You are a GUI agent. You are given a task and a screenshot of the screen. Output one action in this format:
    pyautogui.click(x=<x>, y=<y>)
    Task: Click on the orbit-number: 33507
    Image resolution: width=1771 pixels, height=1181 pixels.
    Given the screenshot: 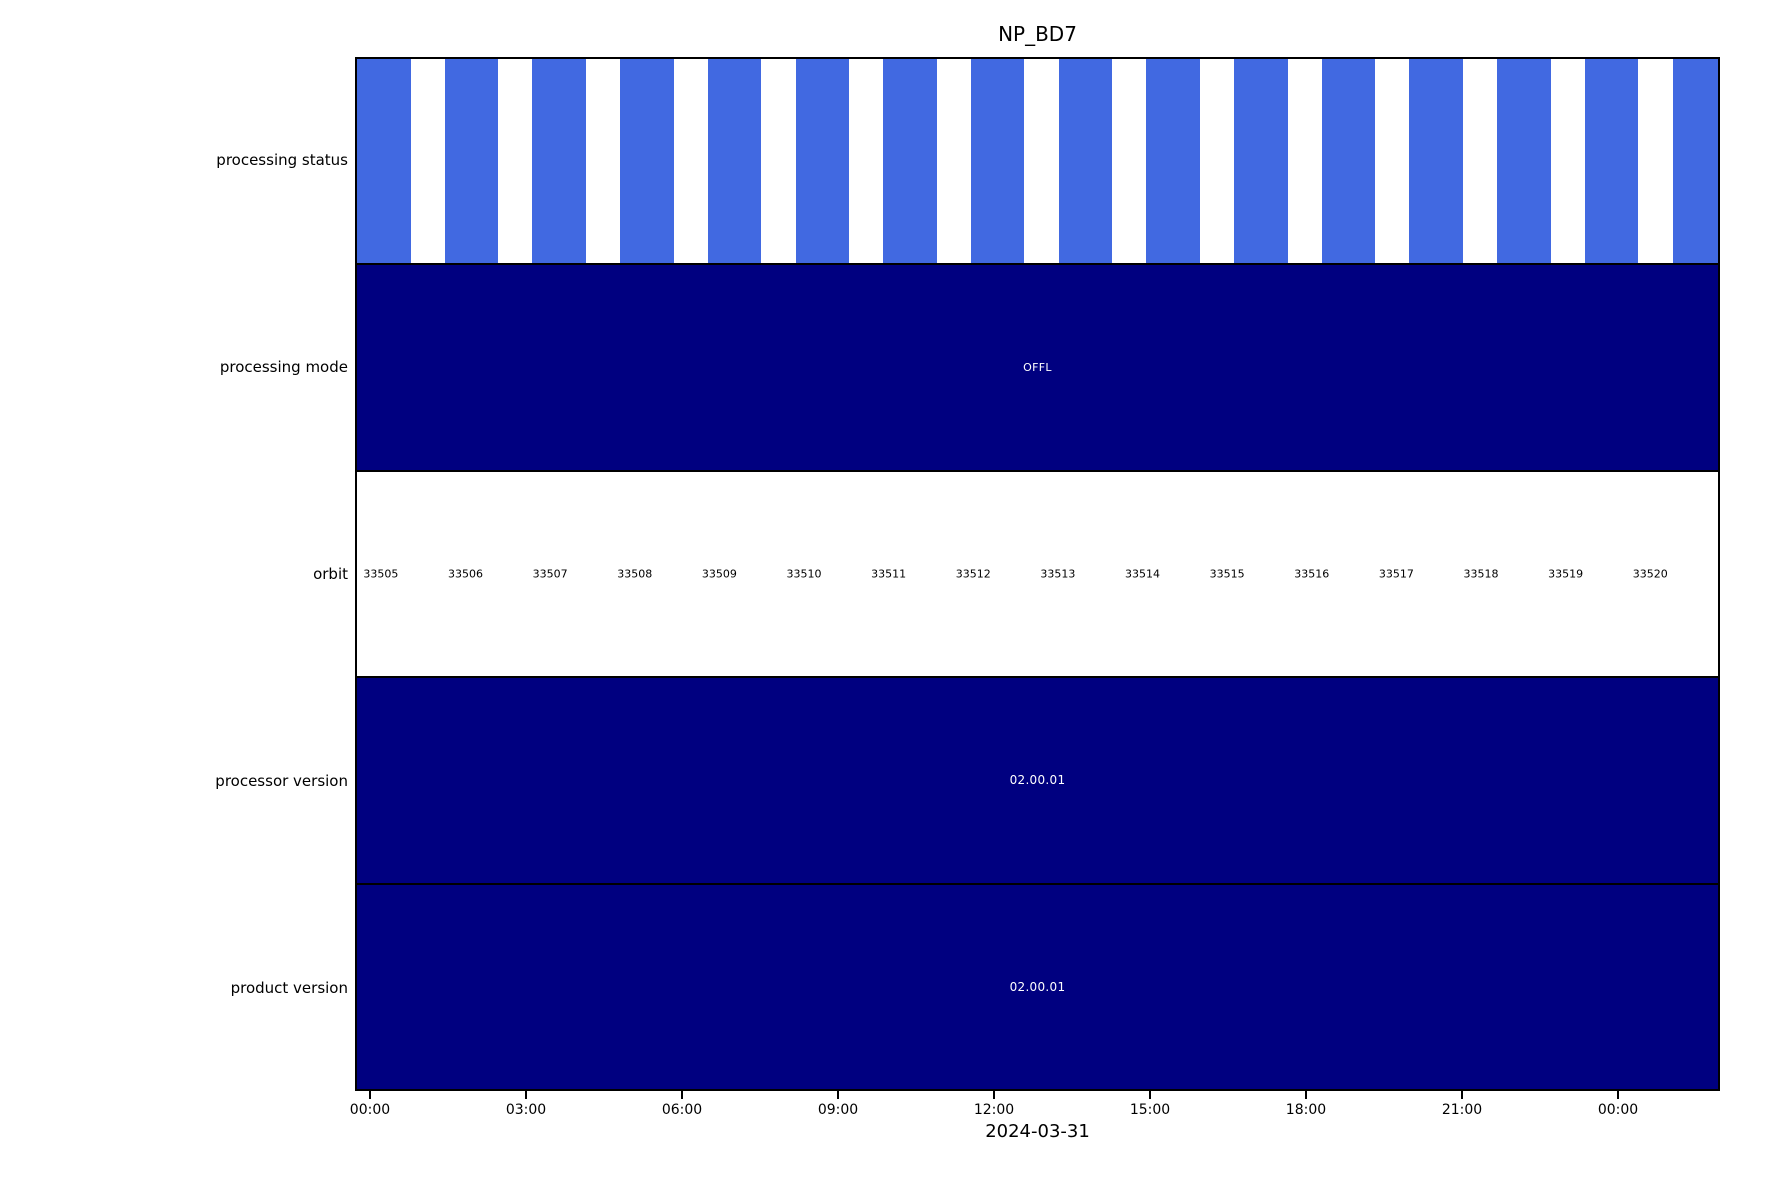 What is the action you would take?
    pyautogui.click(x=550, y=574)
    